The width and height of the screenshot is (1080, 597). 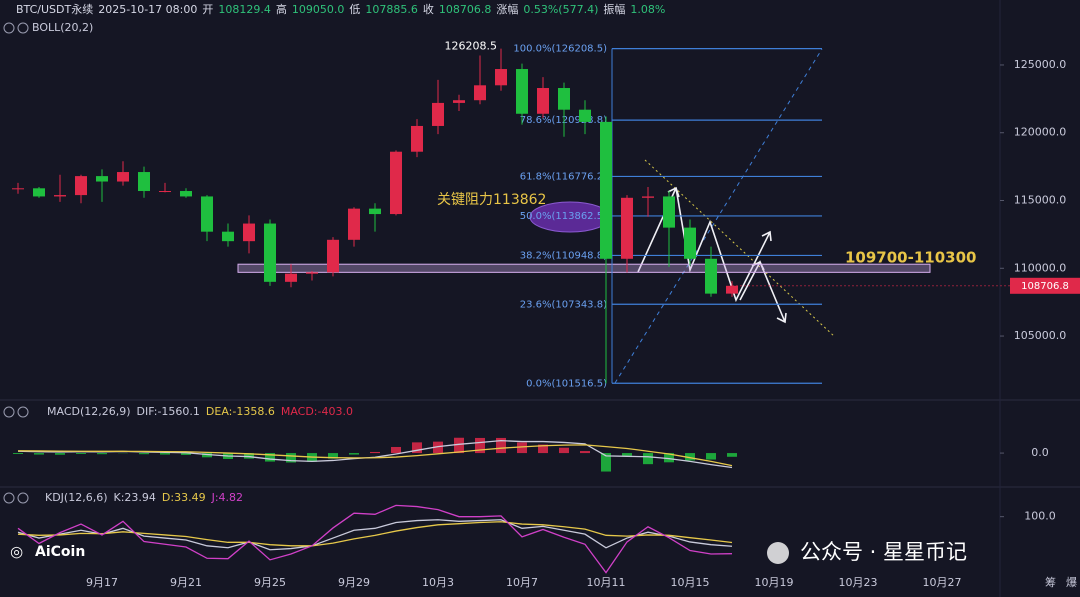 What do you see at coordinates (566, 383) in the screenshot?
I see `fib-label: 0.0%(101516.5)` at bounding box center [566, 383].